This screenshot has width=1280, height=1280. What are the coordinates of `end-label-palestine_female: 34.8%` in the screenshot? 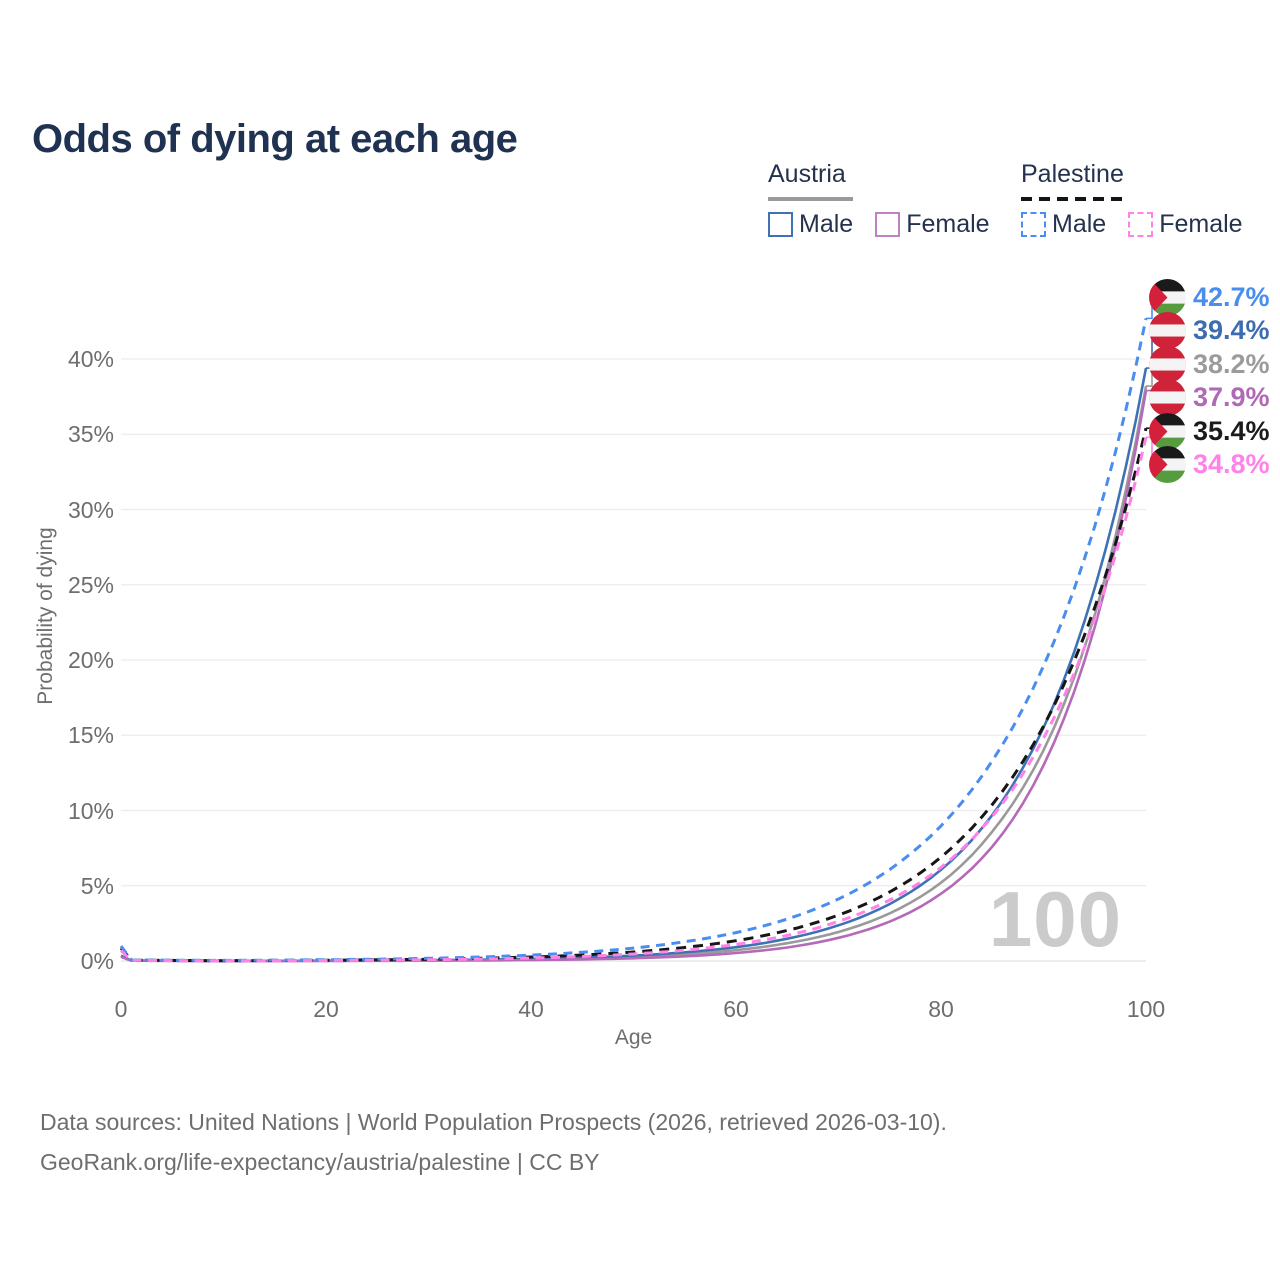 It's located at (1209, 464).